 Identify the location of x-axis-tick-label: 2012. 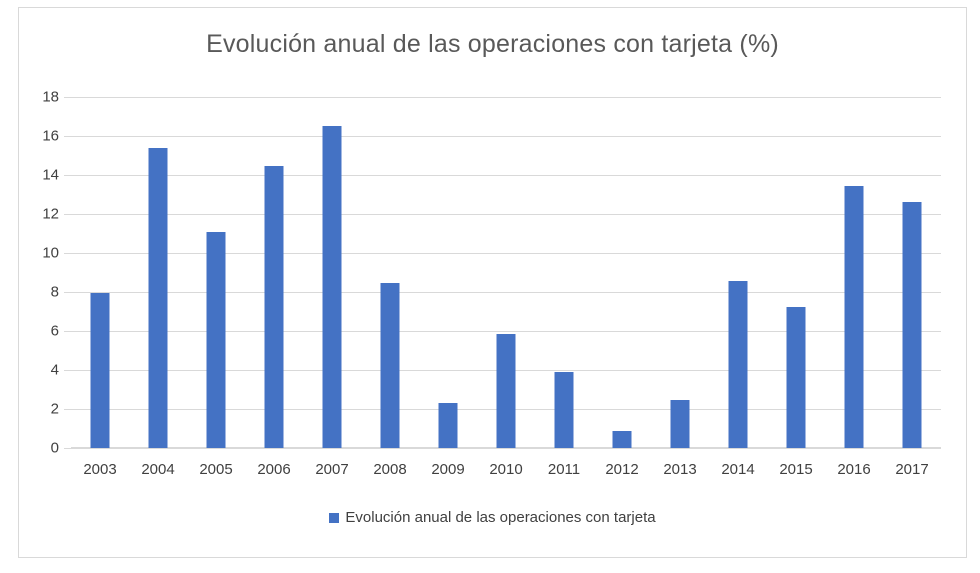
(622, 469).